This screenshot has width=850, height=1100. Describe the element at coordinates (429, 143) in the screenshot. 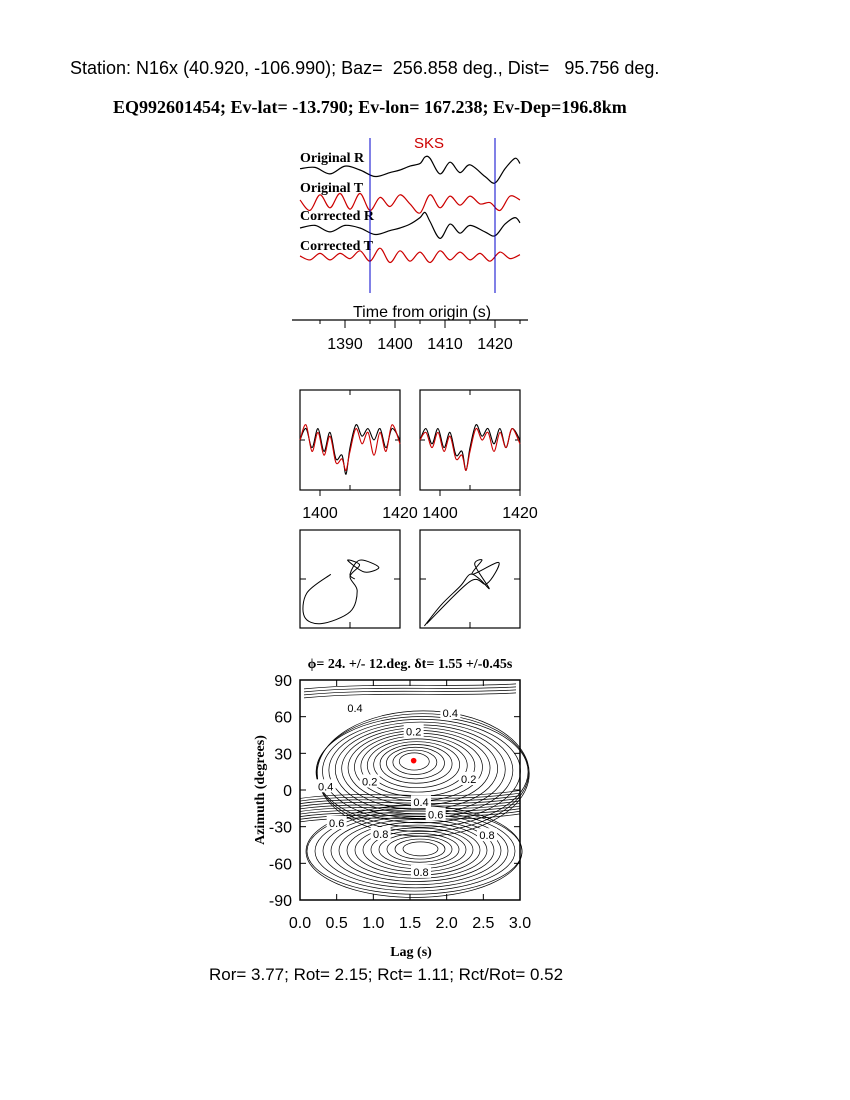

I see `phase-label-sks: SKS` at that location.